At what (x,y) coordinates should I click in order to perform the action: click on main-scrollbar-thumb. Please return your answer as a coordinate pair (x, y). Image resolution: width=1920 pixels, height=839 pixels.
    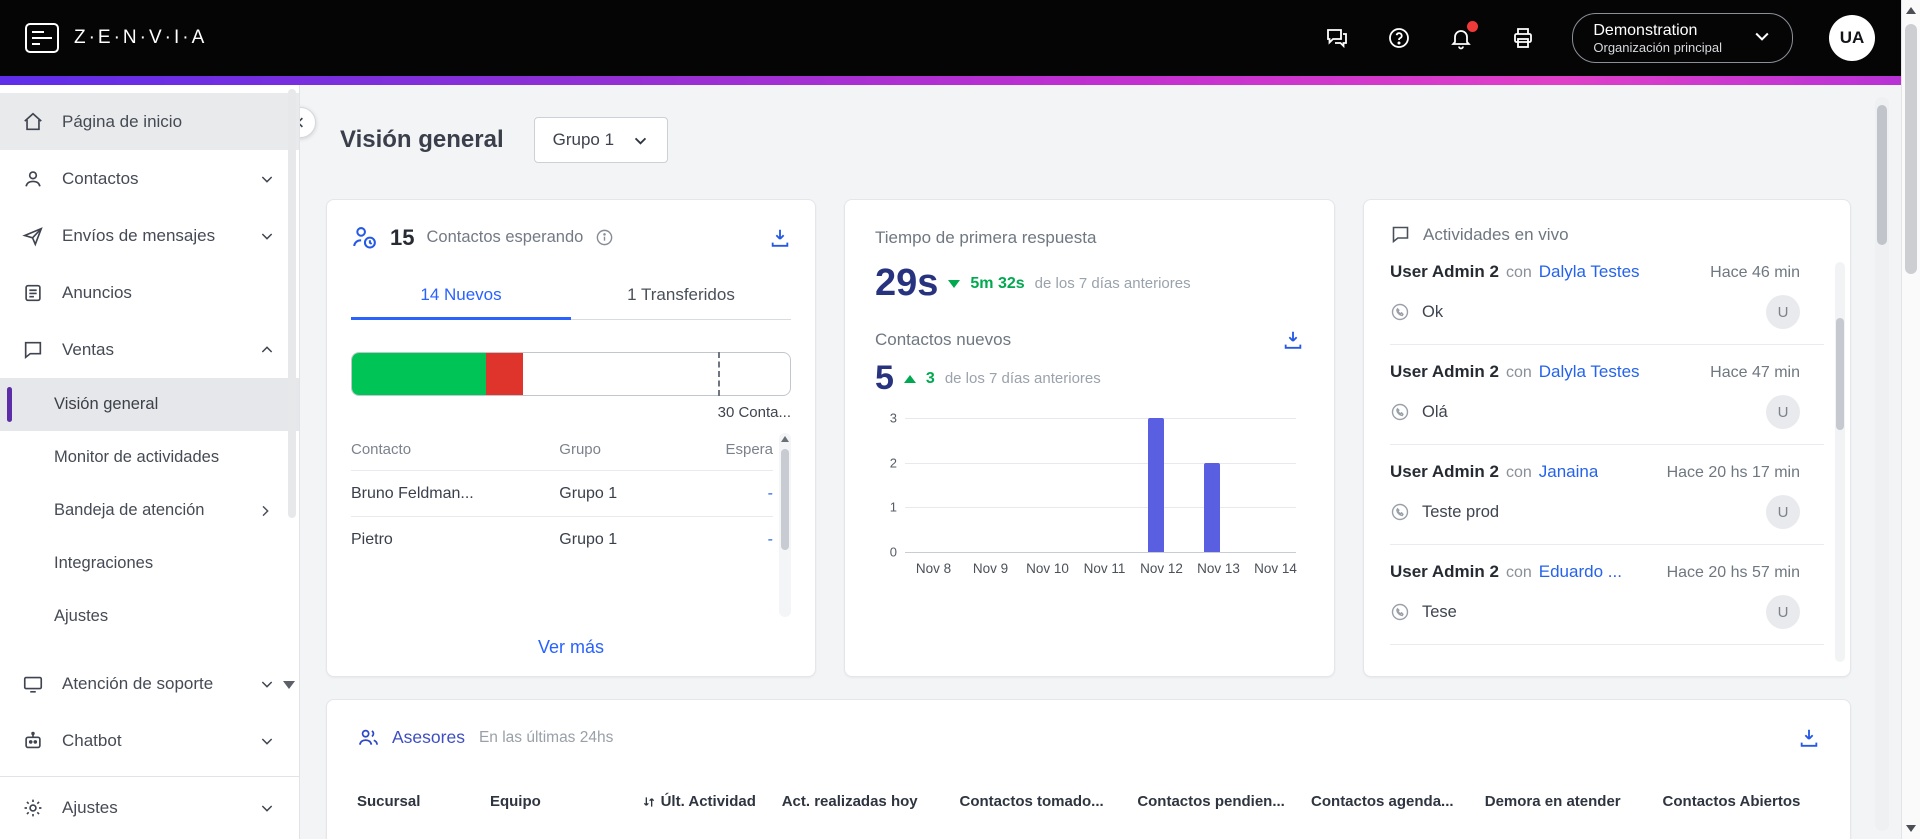
    Looking at the image, I should click on (1882, 175).